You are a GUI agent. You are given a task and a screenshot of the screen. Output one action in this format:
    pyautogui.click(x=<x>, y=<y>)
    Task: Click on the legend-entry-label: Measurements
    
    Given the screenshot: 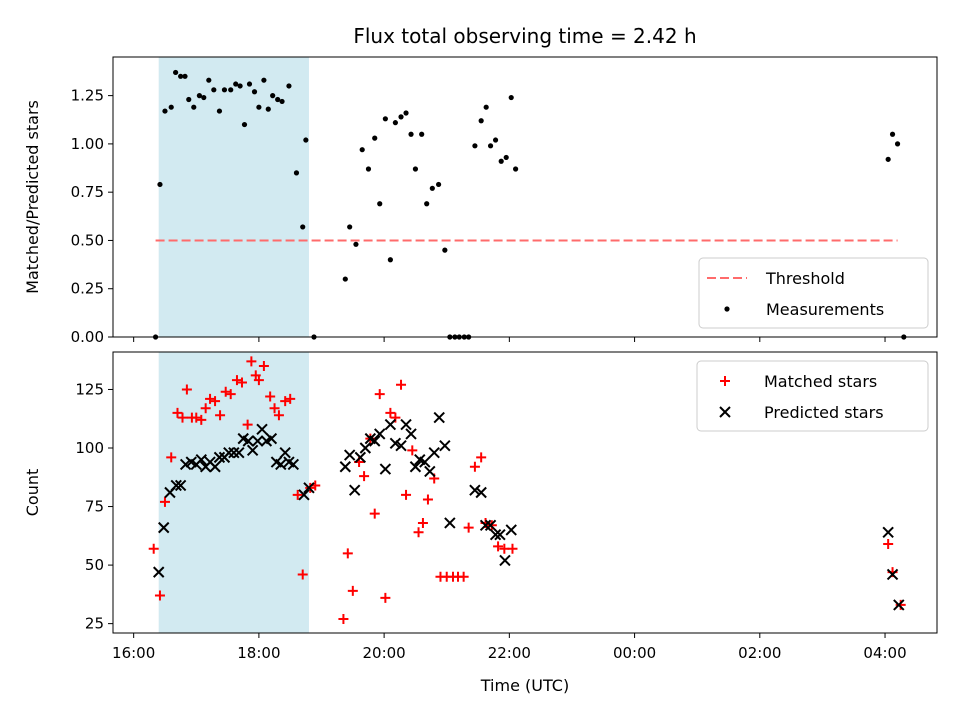 What is the action you would take?
    pyautogui.click(x=825, y=309)
    